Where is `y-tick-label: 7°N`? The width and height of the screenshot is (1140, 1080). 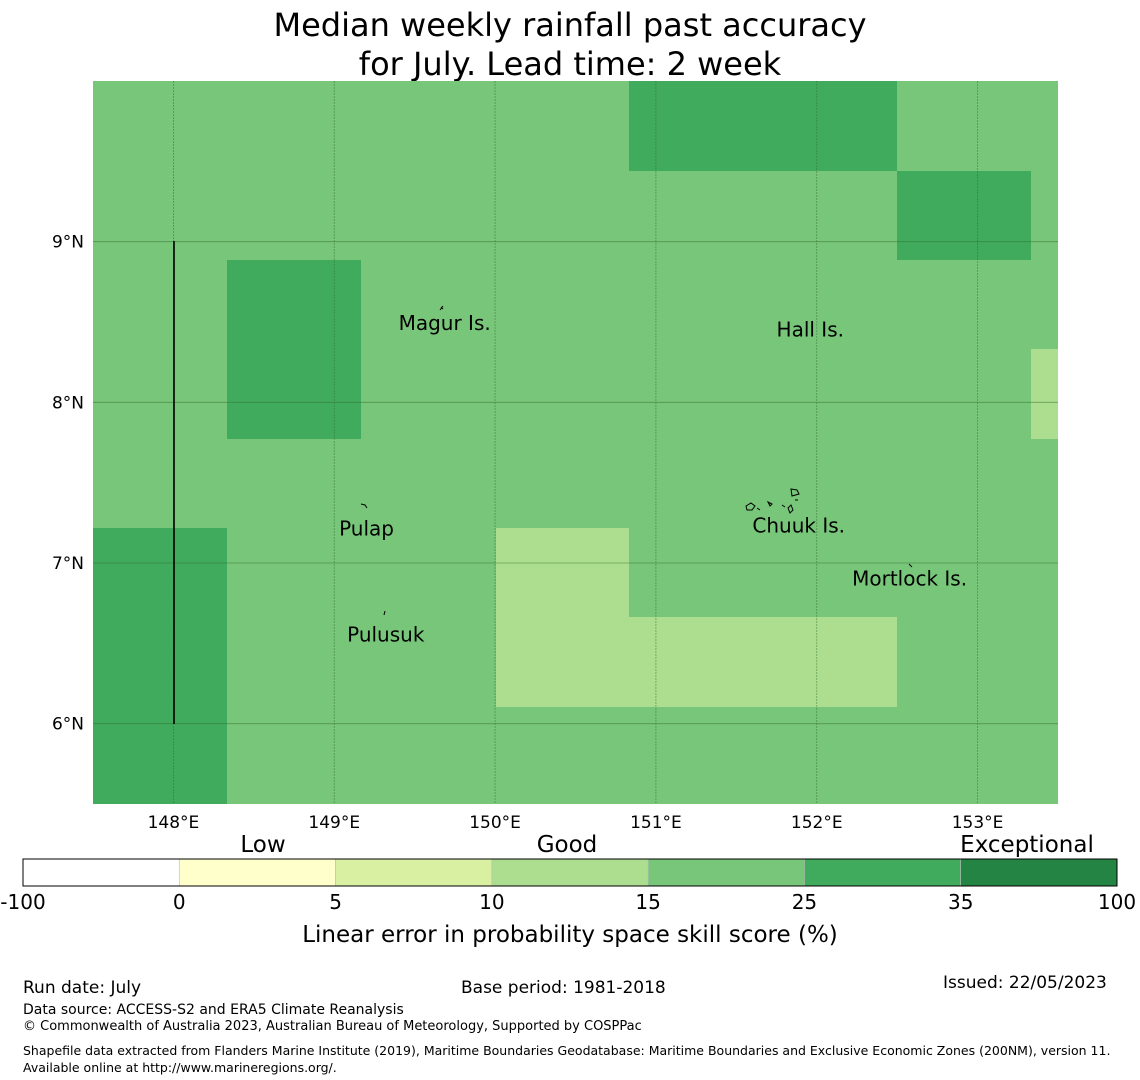
y-tick-label: 7°N is located at coordinates (68, 564).